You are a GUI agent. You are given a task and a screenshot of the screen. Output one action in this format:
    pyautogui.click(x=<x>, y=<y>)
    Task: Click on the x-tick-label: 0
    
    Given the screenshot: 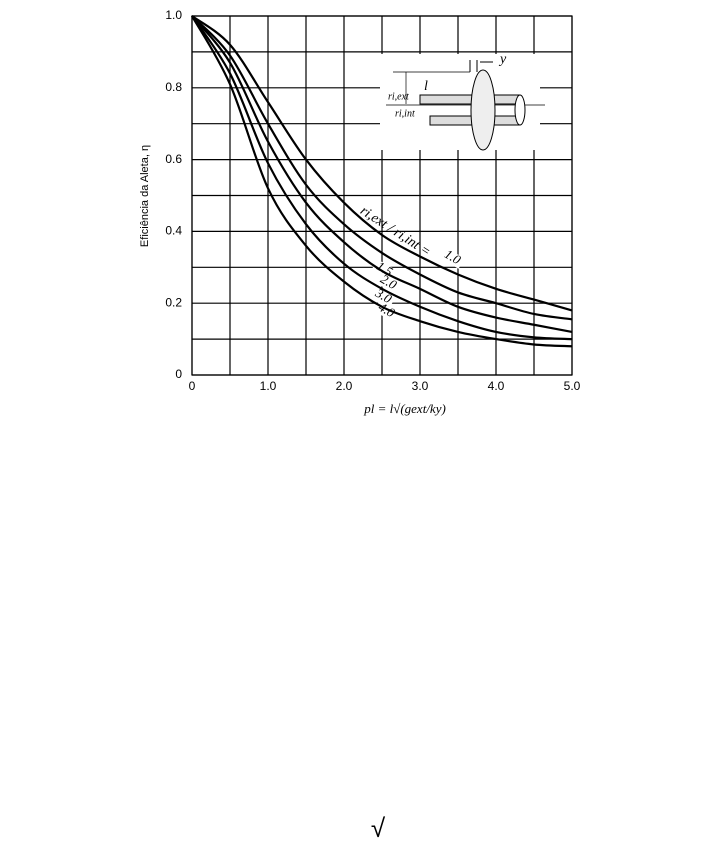 What is the action you would take?
    pyautogui.click(x=192, y=386)
    